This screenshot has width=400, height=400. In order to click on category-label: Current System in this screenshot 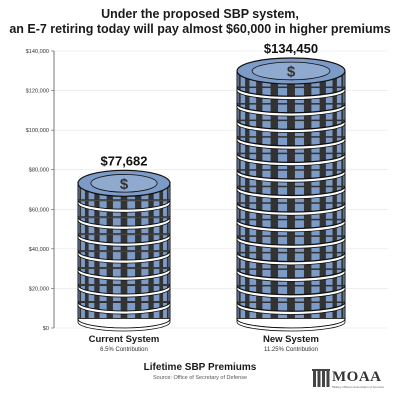, I will do `click(124, 339)`.